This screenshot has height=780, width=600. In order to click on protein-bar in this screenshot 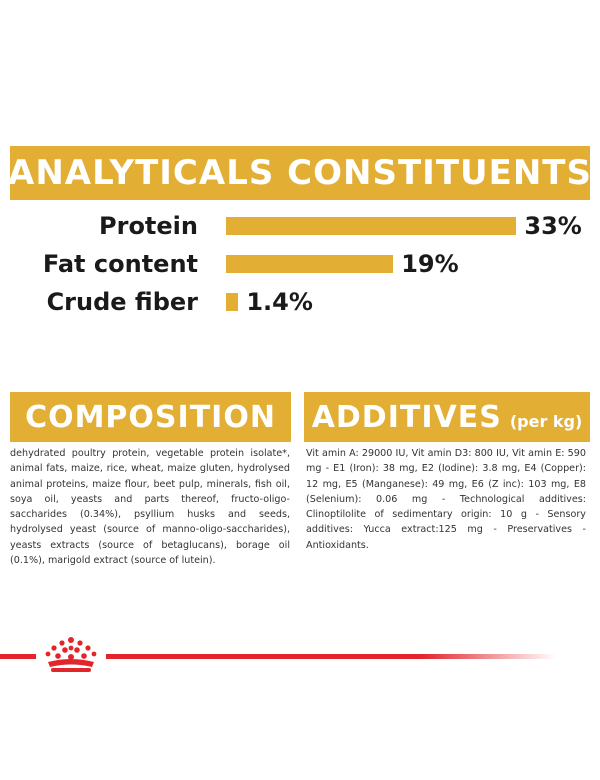, I will do `click(371, 226)`.